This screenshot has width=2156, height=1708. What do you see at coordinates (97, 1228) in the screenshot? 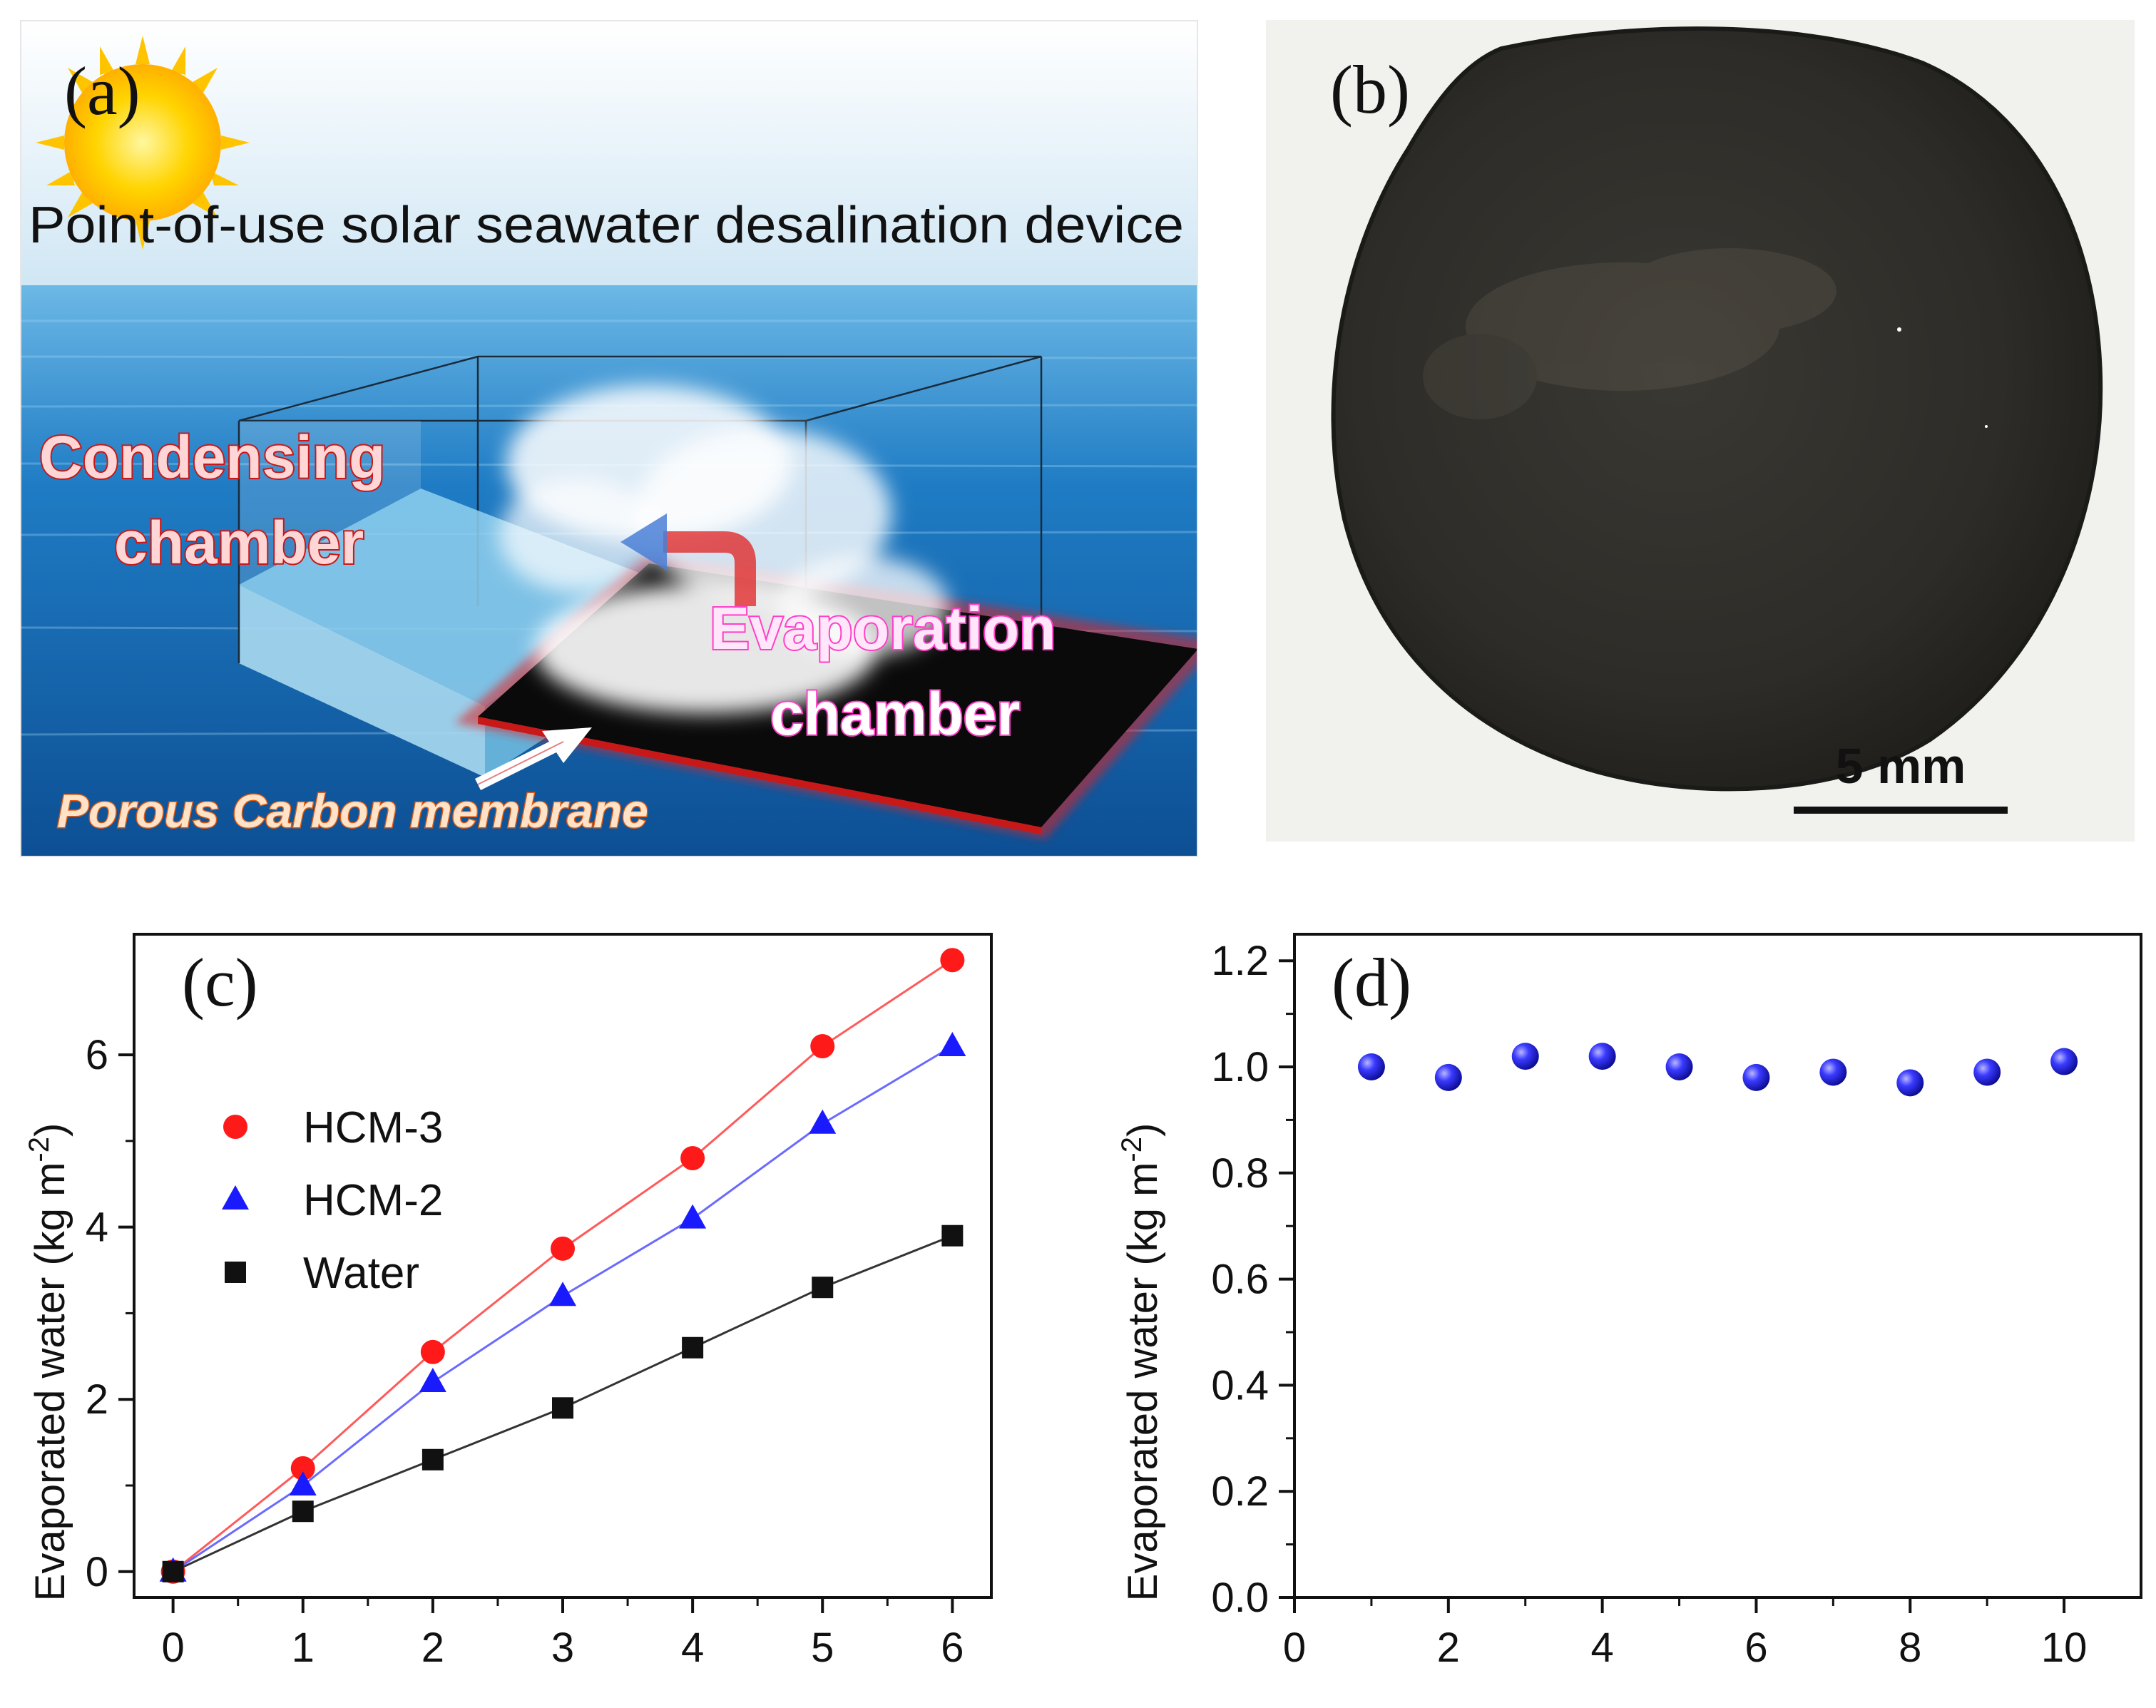
I see `y-tick-label: 4` at bounding box center [97, 1228].